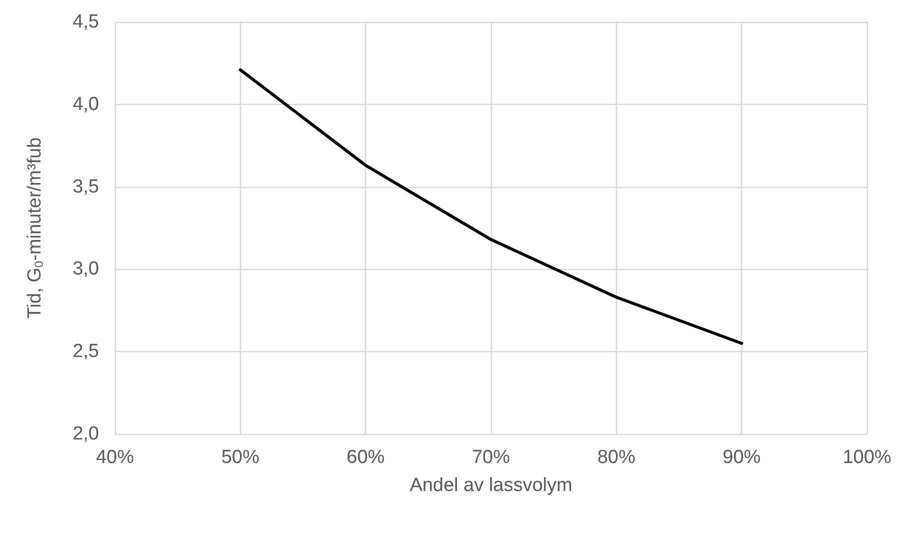 The image size is (907, 534). I want to click on x-axis-title: Andel av lassvolym, so click(491, 485).